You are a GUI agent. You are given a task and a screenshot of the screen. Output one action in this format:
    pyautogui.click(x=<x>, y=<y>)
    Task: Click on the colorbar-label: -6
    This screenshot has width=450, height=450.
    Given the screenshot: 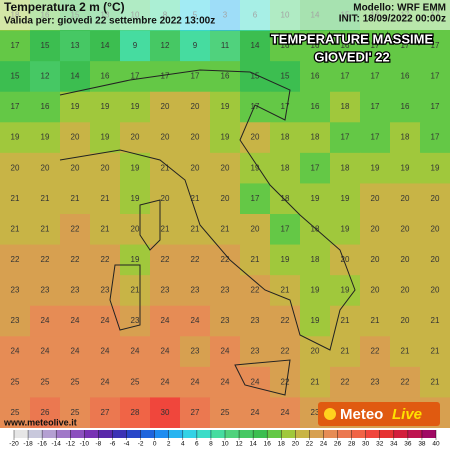 What is the action you would take?
    pyautogui.click(x=113, y=444)
    